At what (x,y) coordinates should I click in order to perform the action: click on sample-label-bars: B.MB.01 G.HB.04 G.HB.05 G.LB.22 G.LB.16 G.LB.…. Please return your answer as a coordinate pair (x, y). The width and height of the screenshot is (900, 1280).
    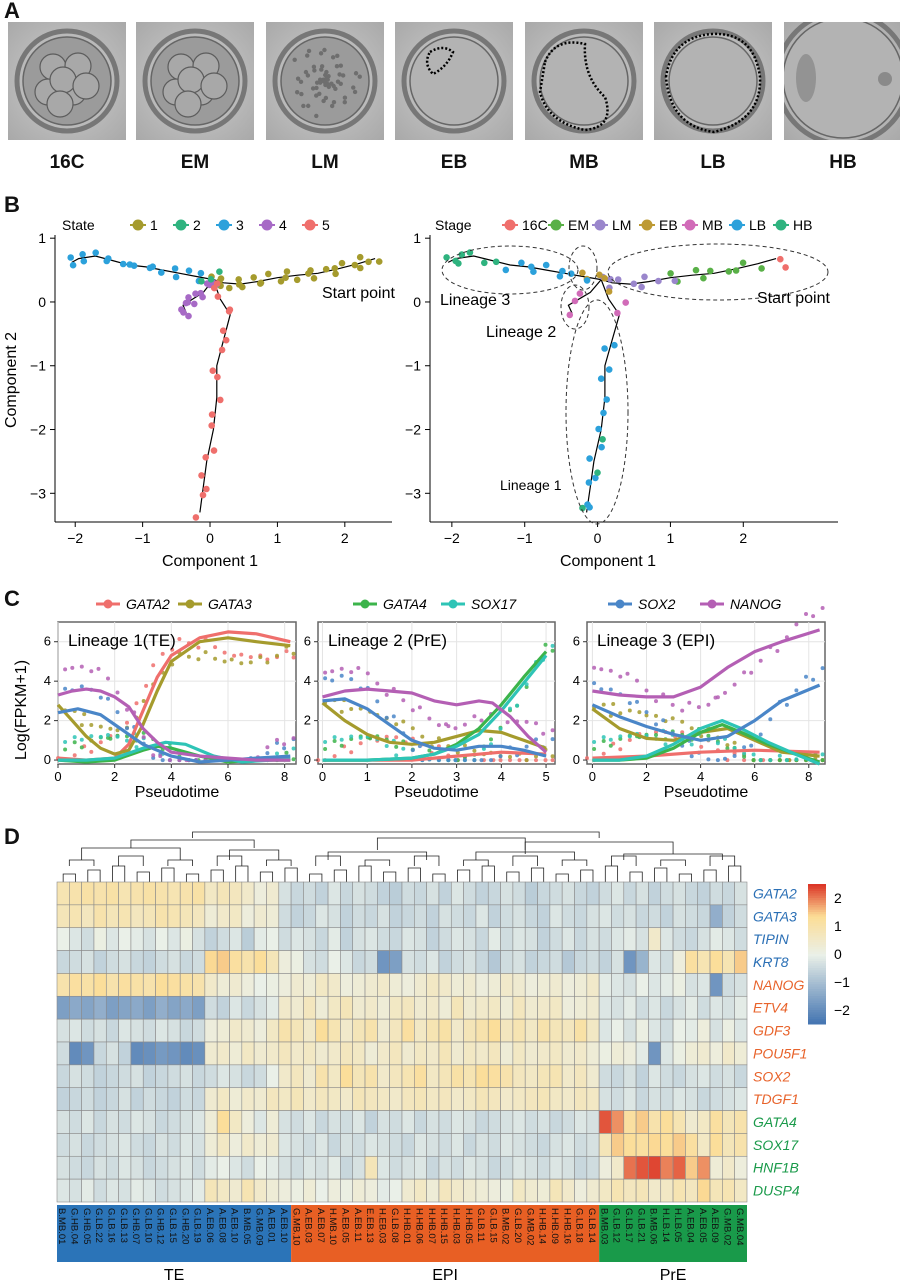
    Looking at the image, I should click on (401, 1233).